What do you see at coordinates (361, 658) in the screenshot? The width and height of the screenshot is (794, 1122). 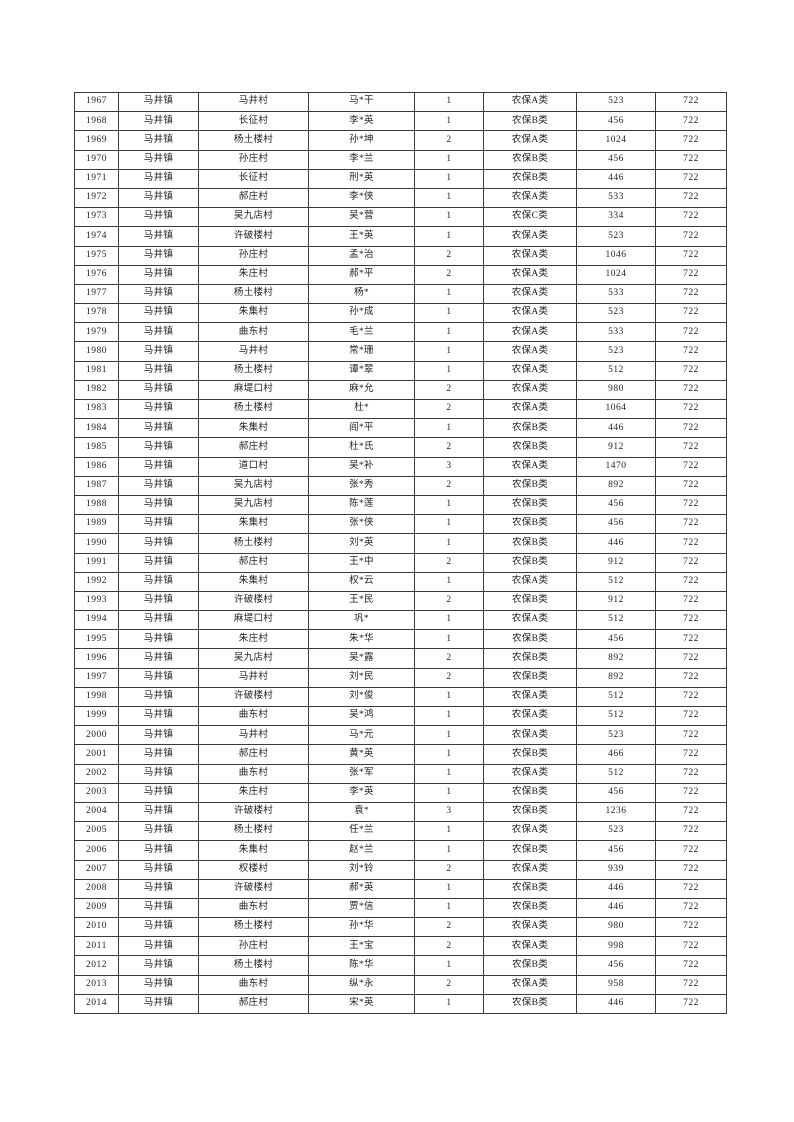 I see `cell-name: 吴*露` at bounding box center [361, 658].